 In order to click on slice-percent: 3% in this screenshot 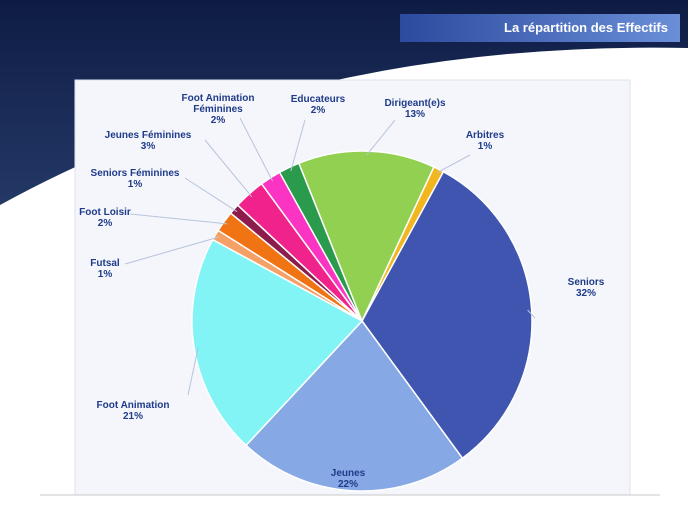, I will do `click(148, 146)`.